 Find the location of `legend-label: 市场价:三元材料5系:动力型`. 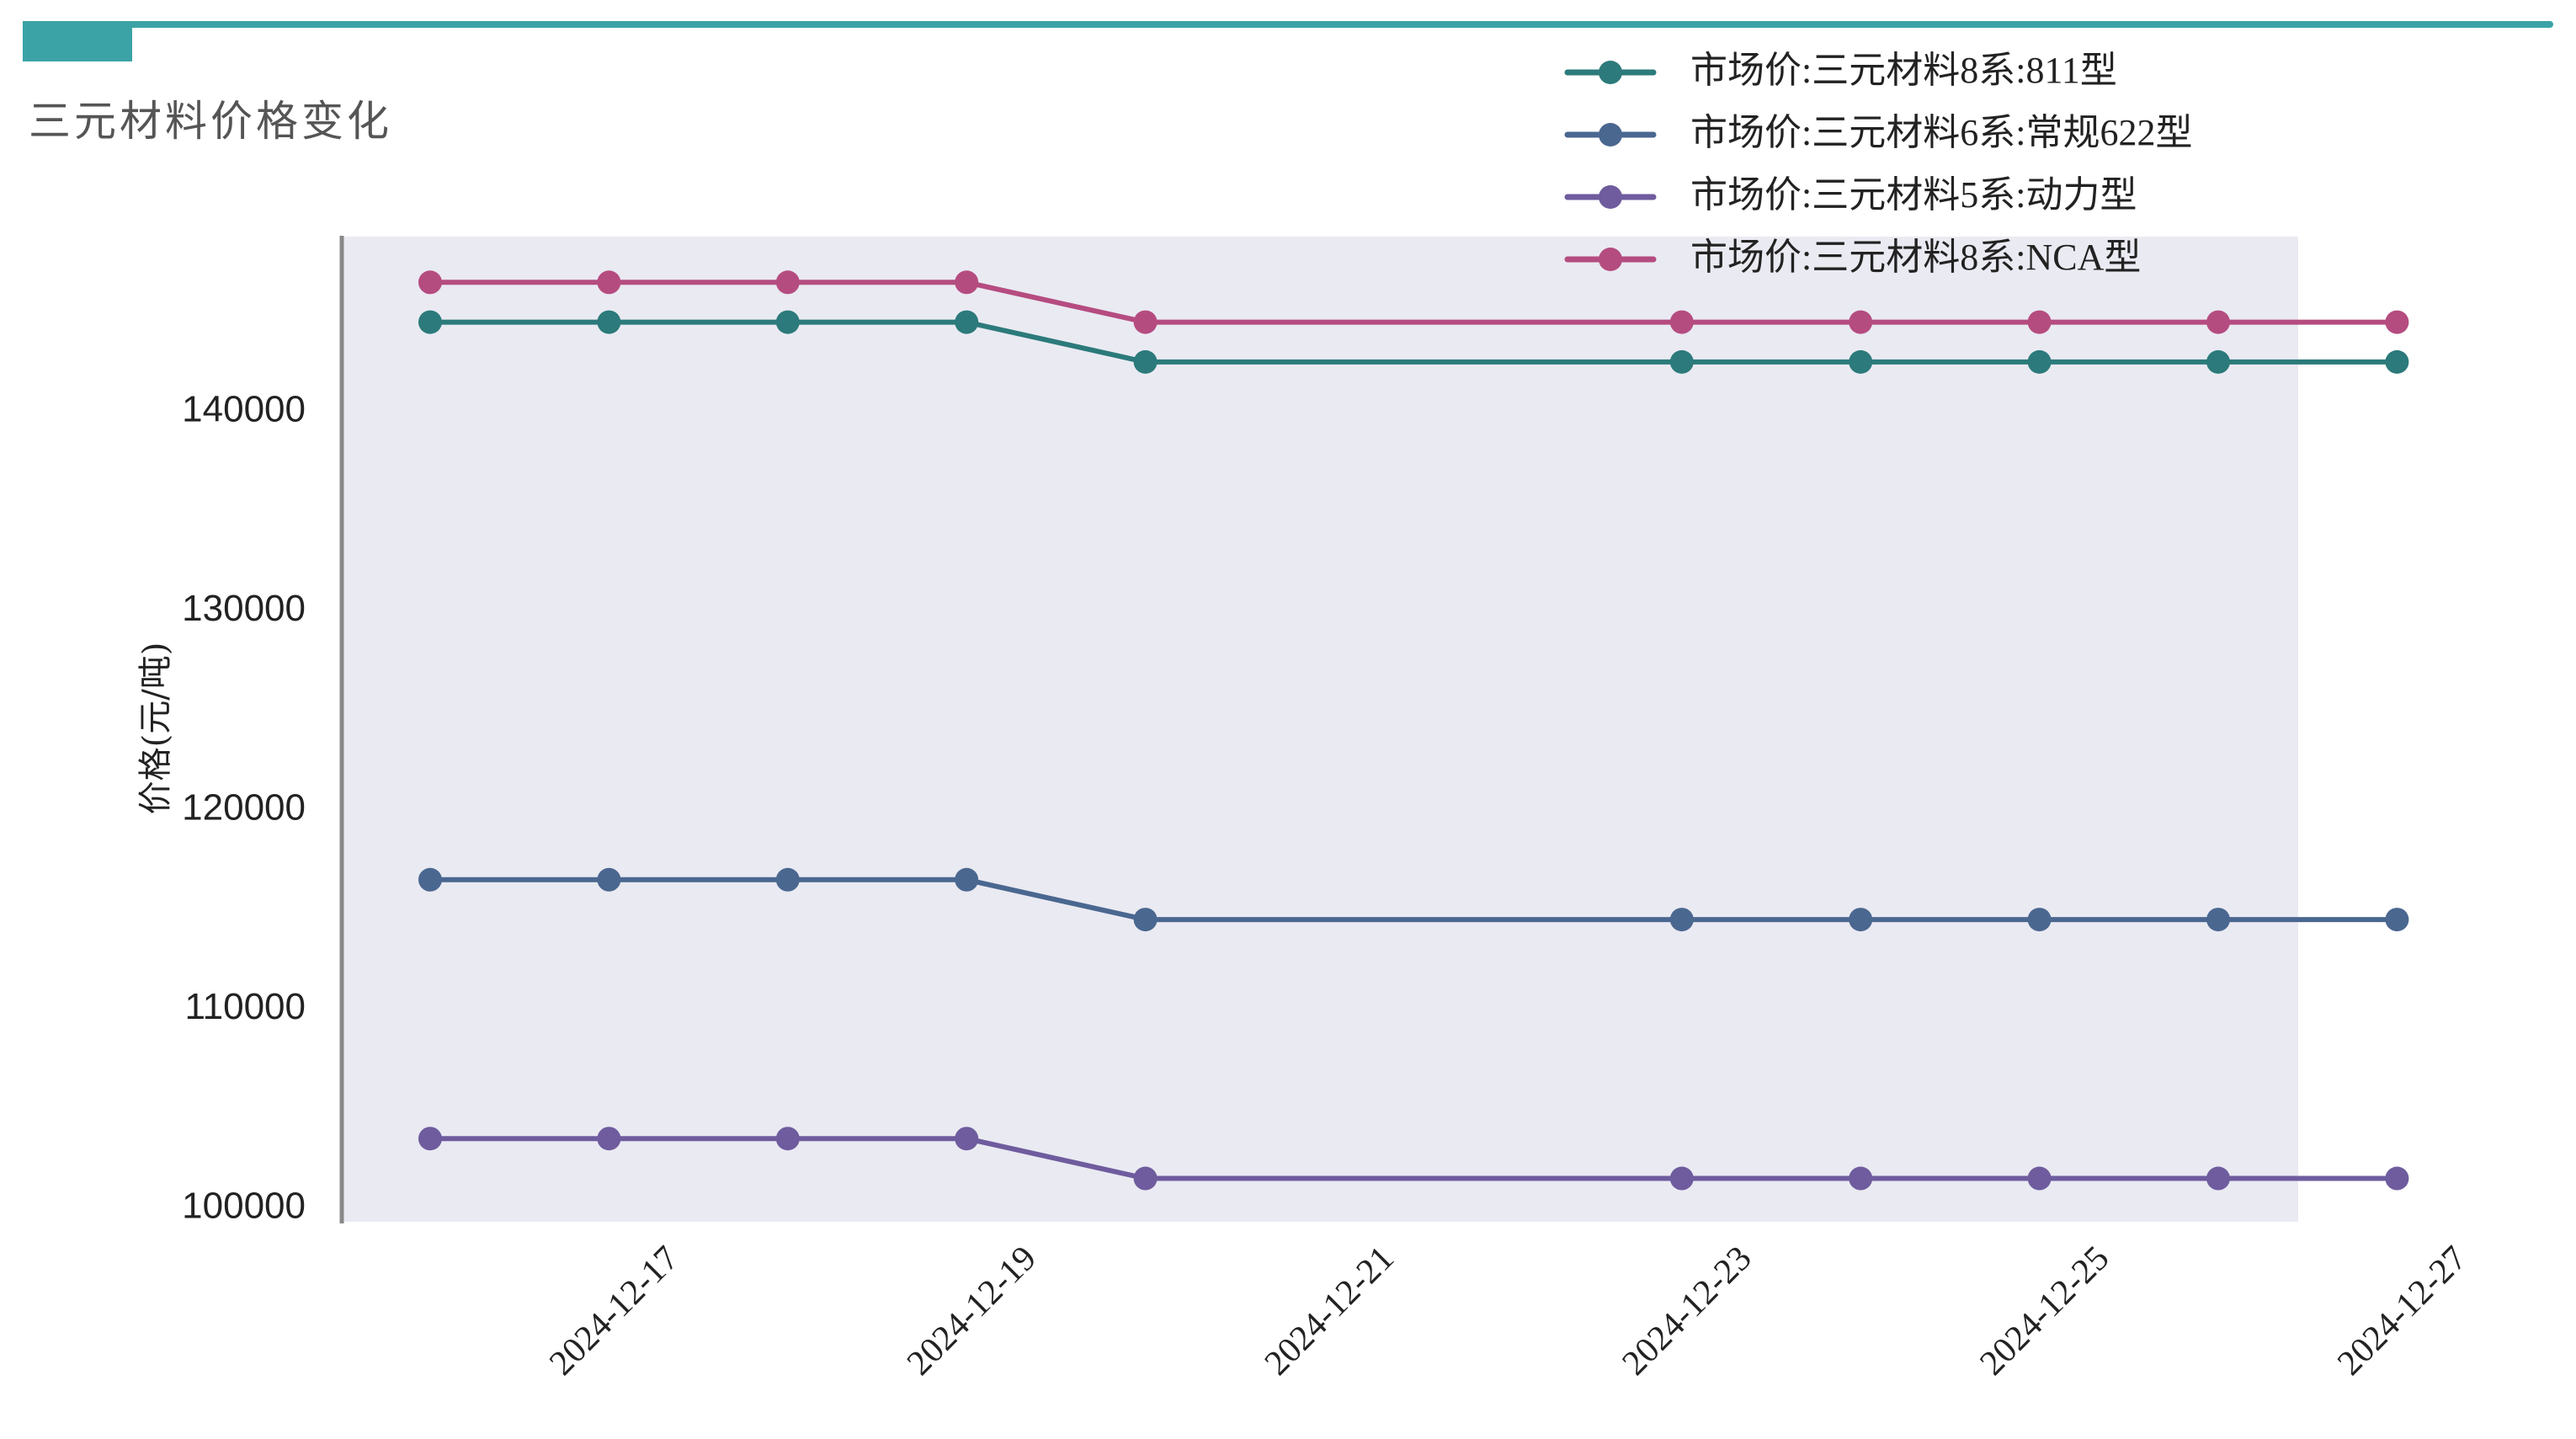

legend-label: 市场价:三元材料5系:动力型 is located at coordinates (1914, 195).